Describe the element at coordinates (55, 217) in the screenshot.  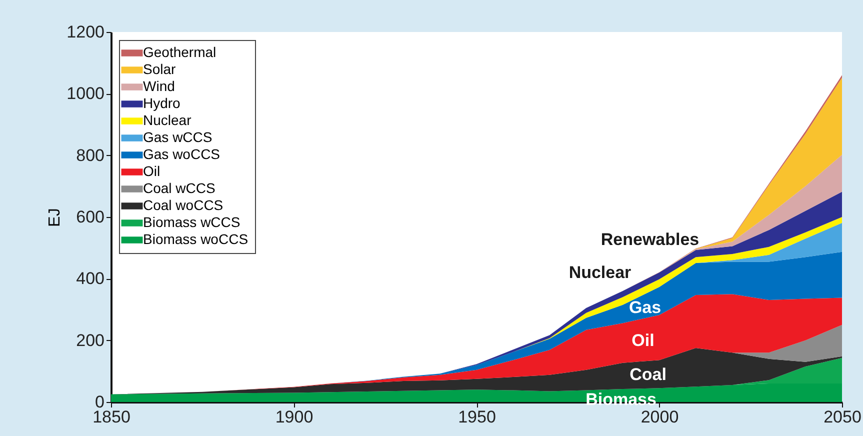
I see `y-axis-title: EJ` at that location.